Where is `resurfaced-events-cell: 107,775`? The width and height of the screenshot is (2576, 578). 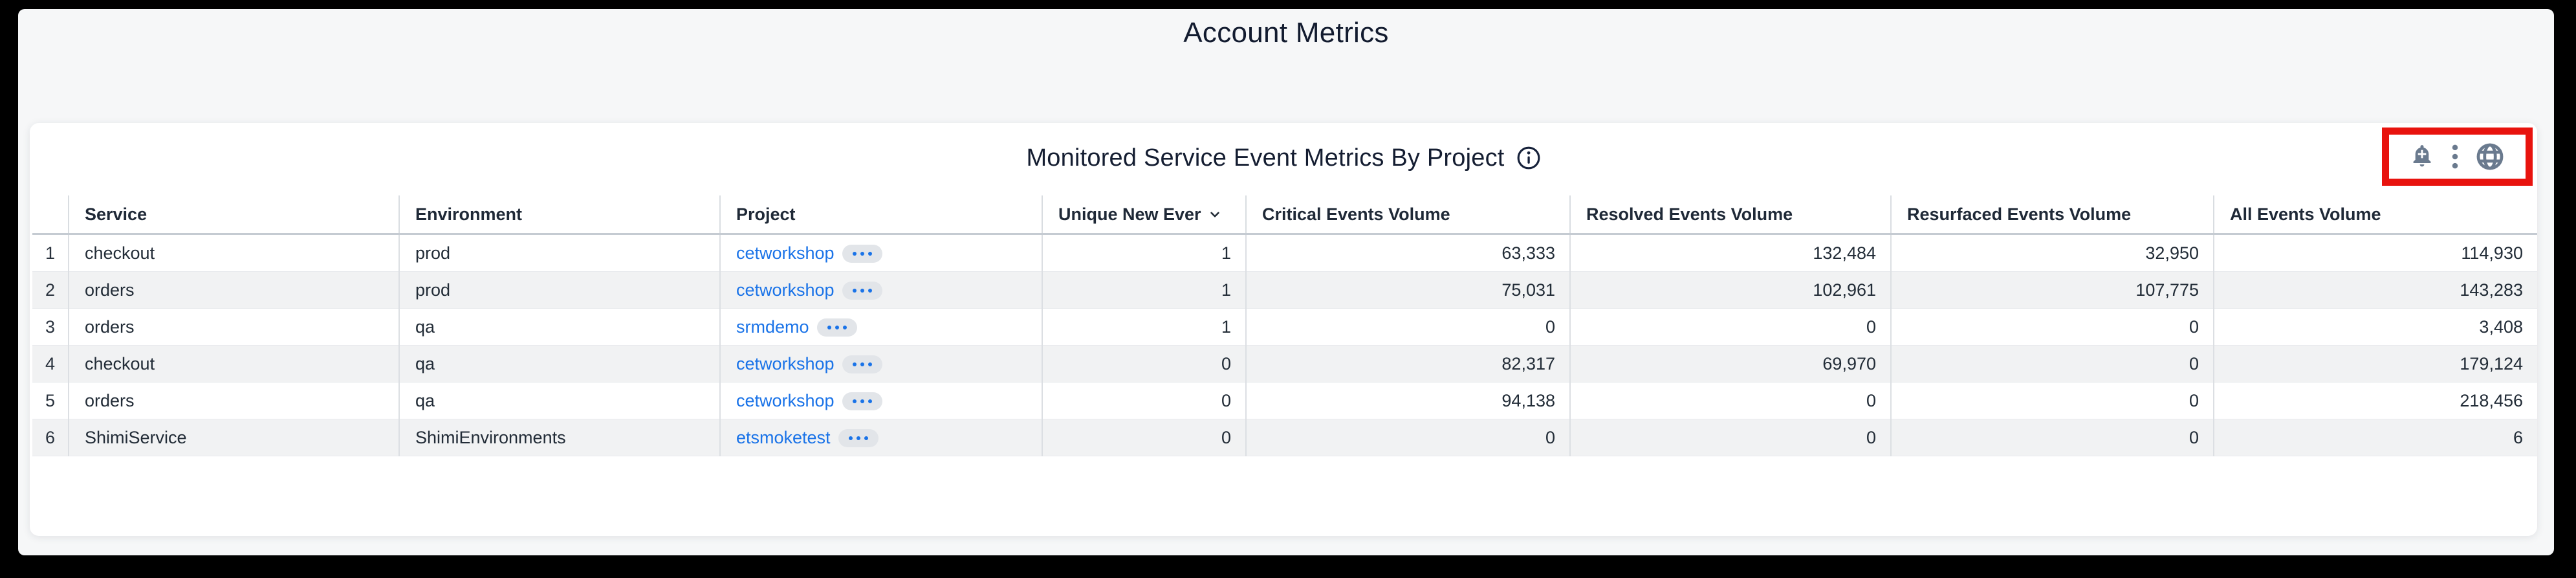
resurfaced-events-cell: 107,775 is located at coordinates (2052, 290).